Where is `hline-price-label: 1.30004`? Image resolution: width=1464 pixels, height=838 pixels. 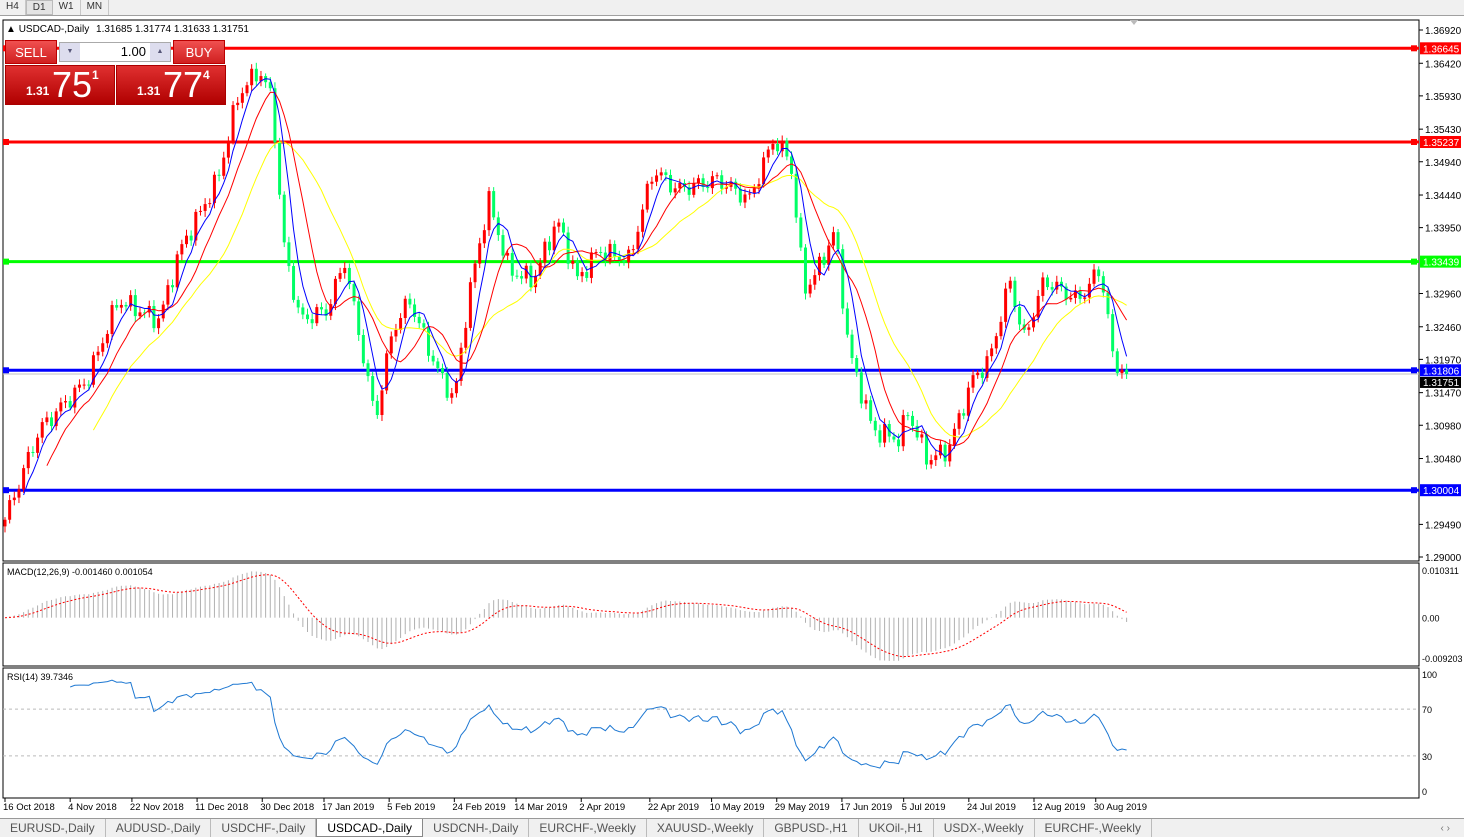 hline-price-label: 1.30004 is located at coordinates (1441, 491).